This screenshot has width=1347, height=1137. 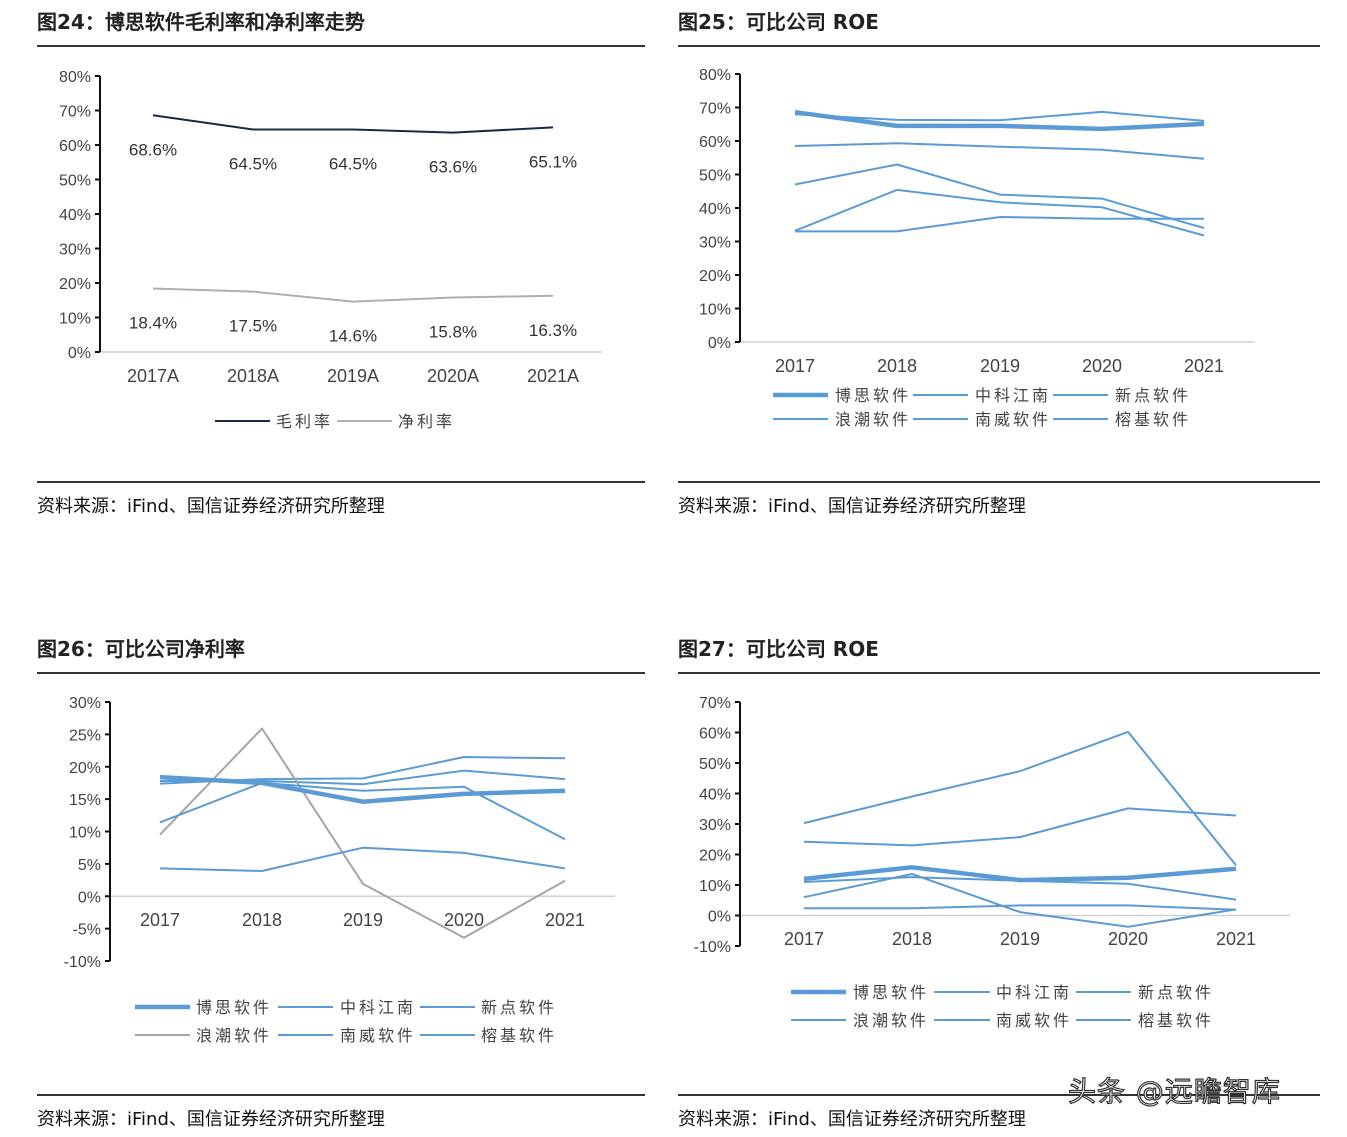 What do you see at coordinates (715, 734) in the screenshot?
I see `y-tick-label: 60%` at bounding box center [715, 734].